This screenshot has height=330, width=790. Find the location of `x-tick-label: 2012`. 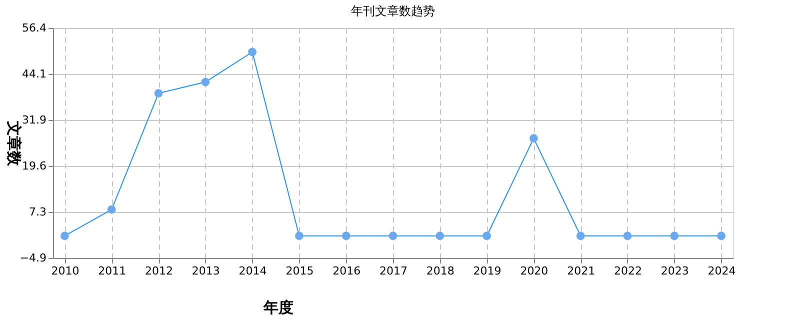

x-tick-label: 2012 is located at coordinates (159, 271).